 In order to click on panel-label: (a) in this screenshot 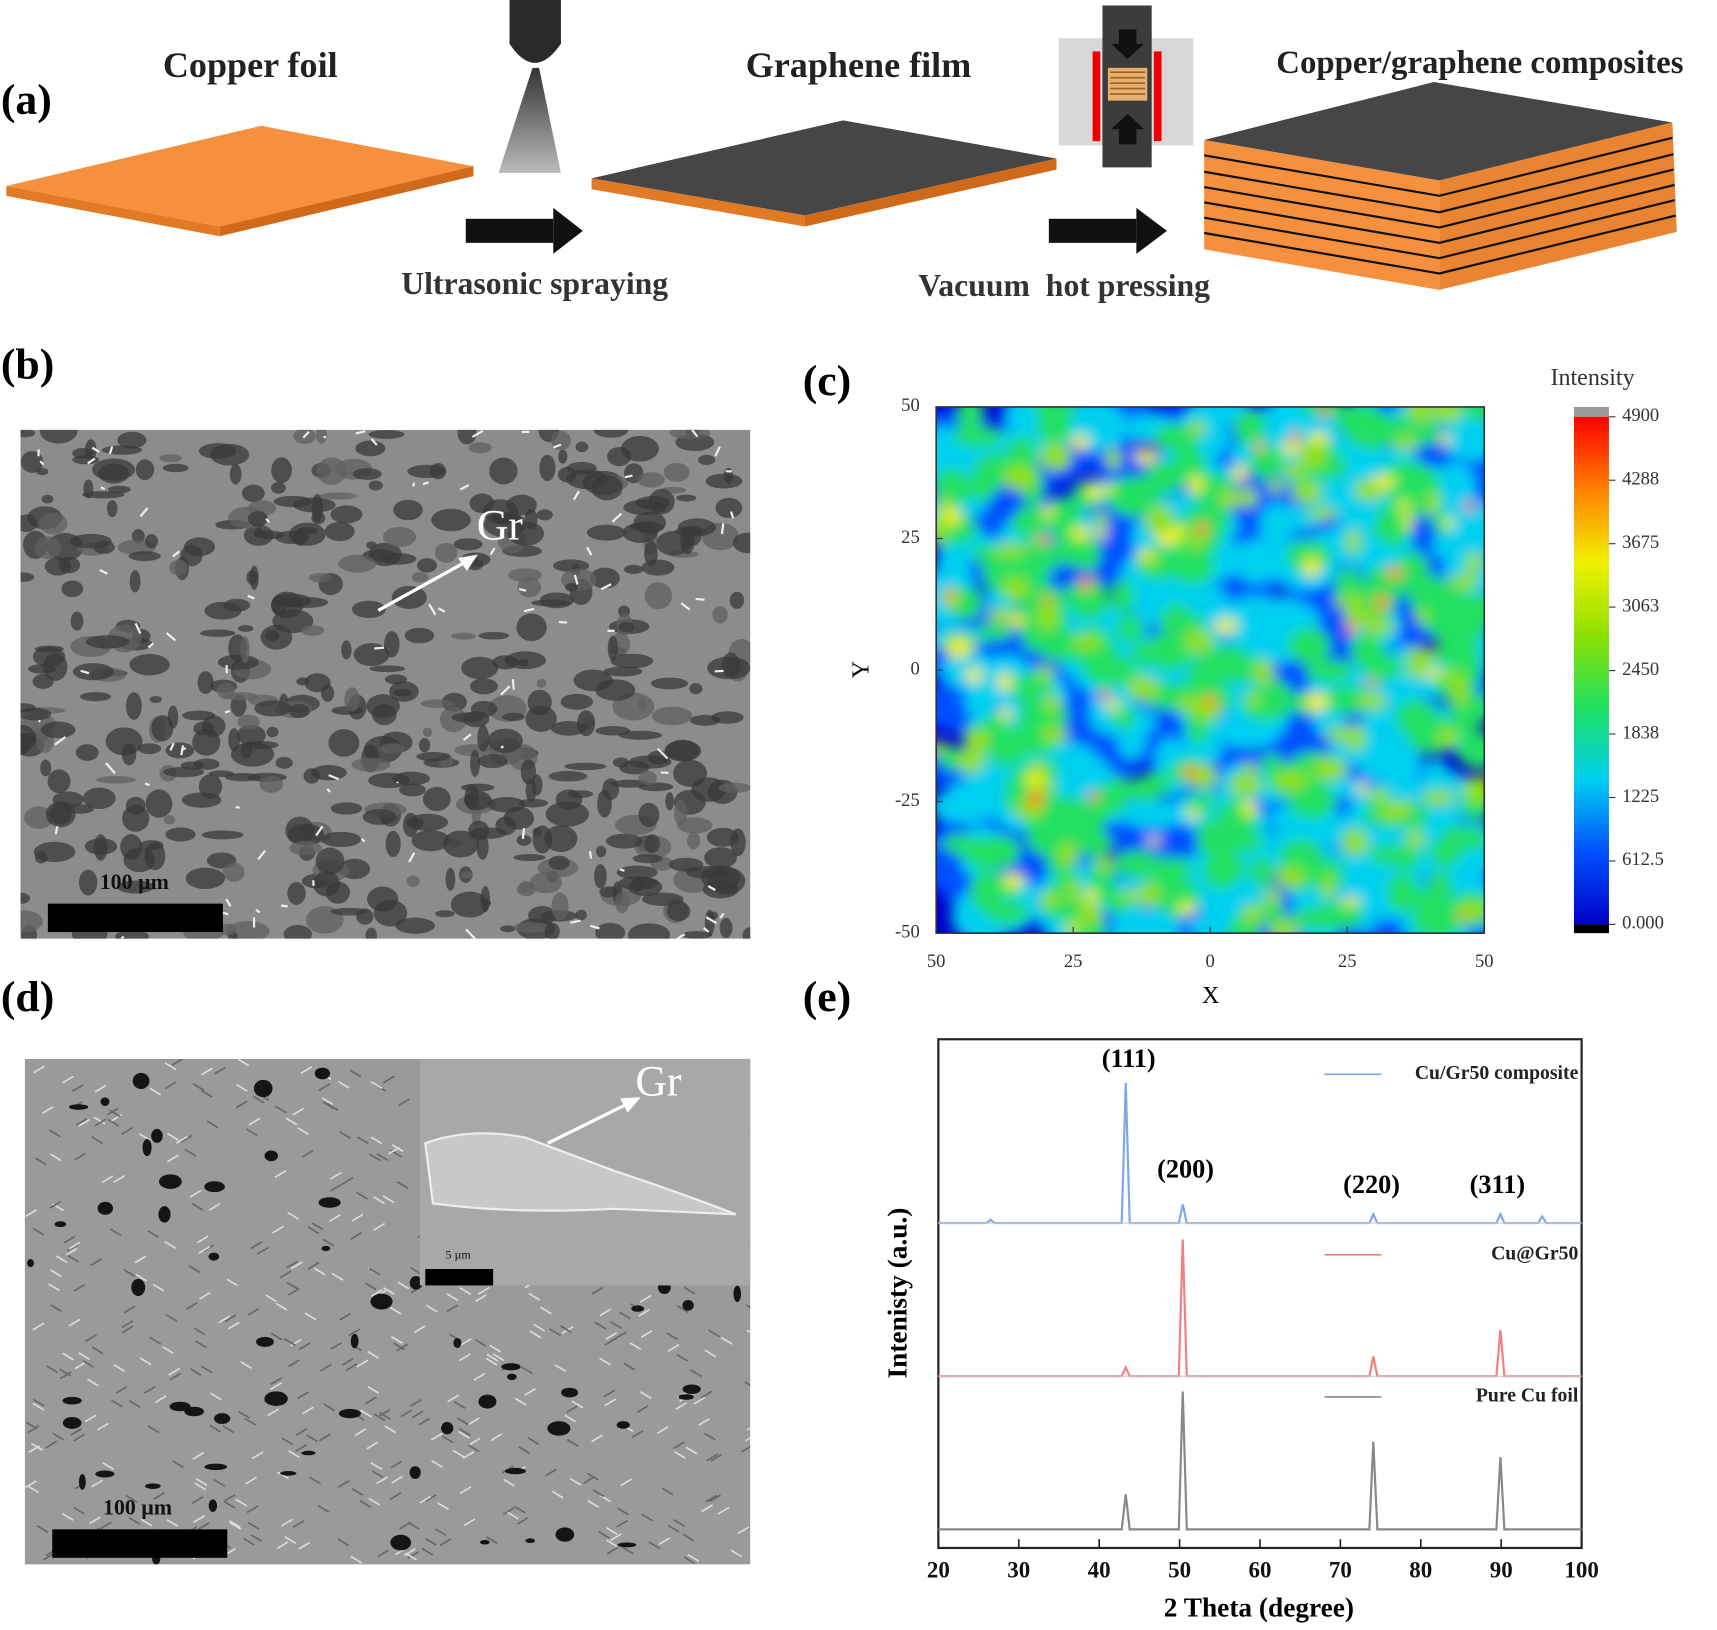, I will do `click(26, 100)`.